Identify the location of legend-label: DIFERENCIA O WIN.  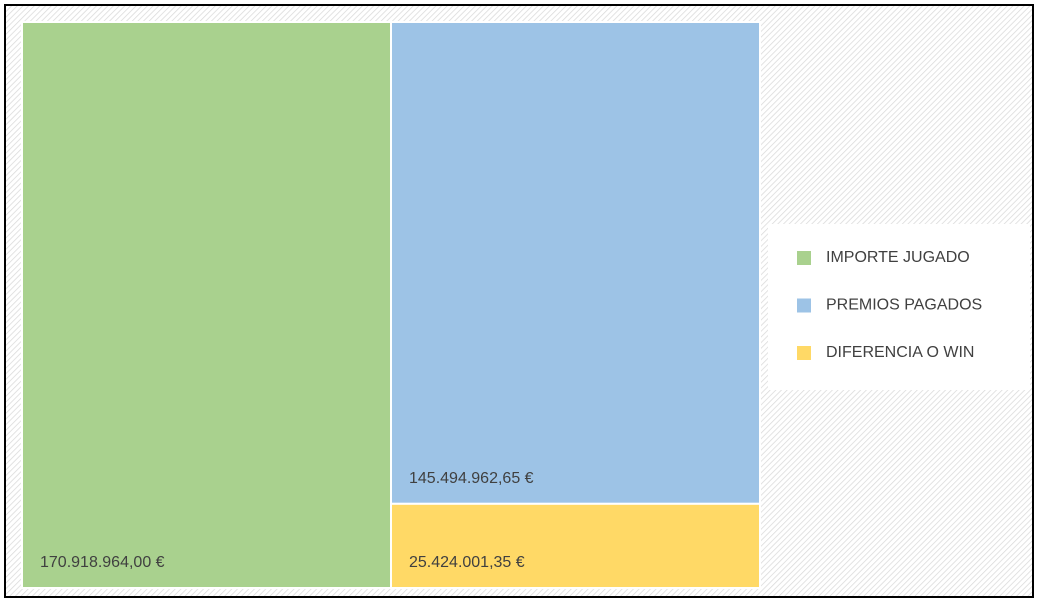
(900, 352).